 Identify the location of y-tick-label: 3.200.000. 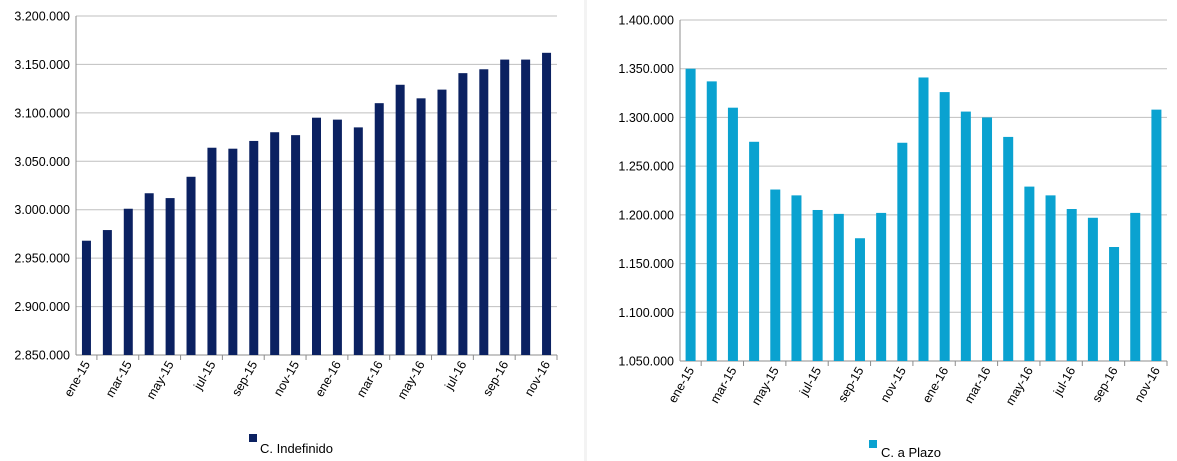
(42, 17).